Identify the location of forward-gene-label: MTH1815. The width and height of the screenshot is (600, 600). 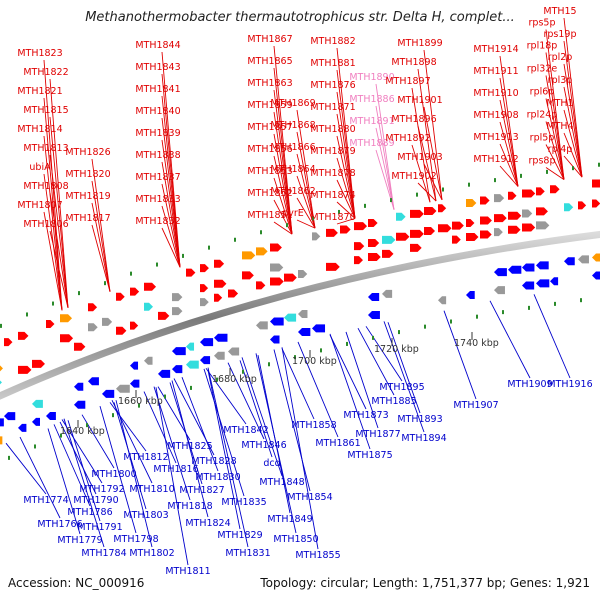
(45, 110).